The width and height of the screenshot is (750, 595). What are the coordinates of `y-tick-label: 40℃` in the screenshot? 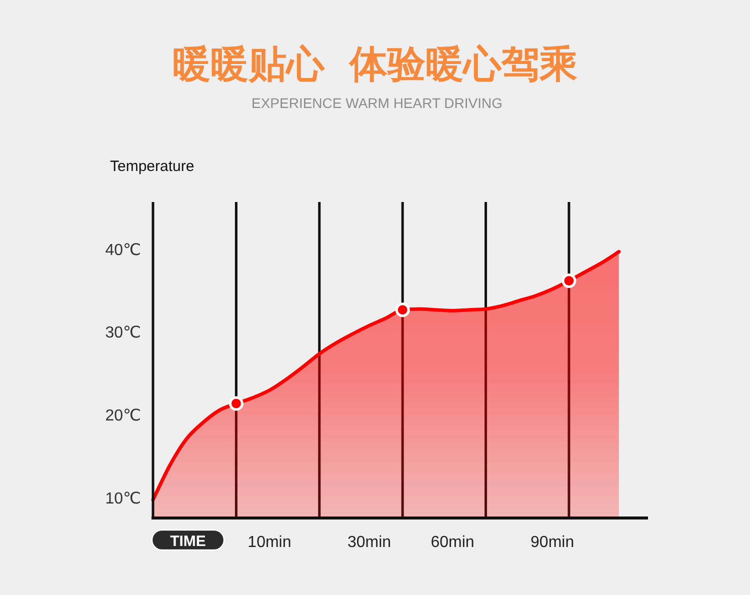 It's located at (123, 250).